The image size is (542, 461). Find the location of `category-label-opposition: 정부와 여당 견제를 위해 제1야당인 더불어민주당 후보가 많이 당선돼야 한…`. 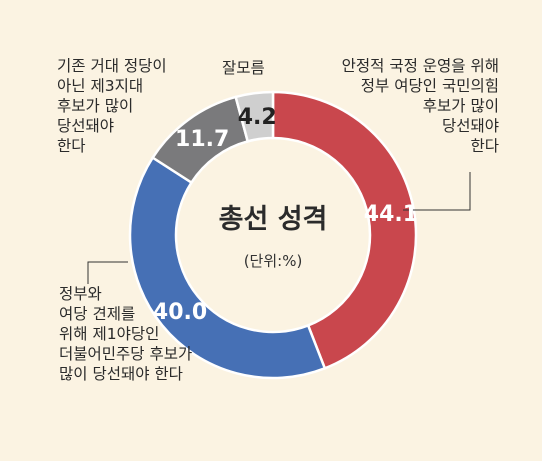

category-label-opposition: 정부와 여당 견제를 위해 제1야당인 더불어민주당 후보가 많이 당선돼야 한… is located at coordinates (126, 334).